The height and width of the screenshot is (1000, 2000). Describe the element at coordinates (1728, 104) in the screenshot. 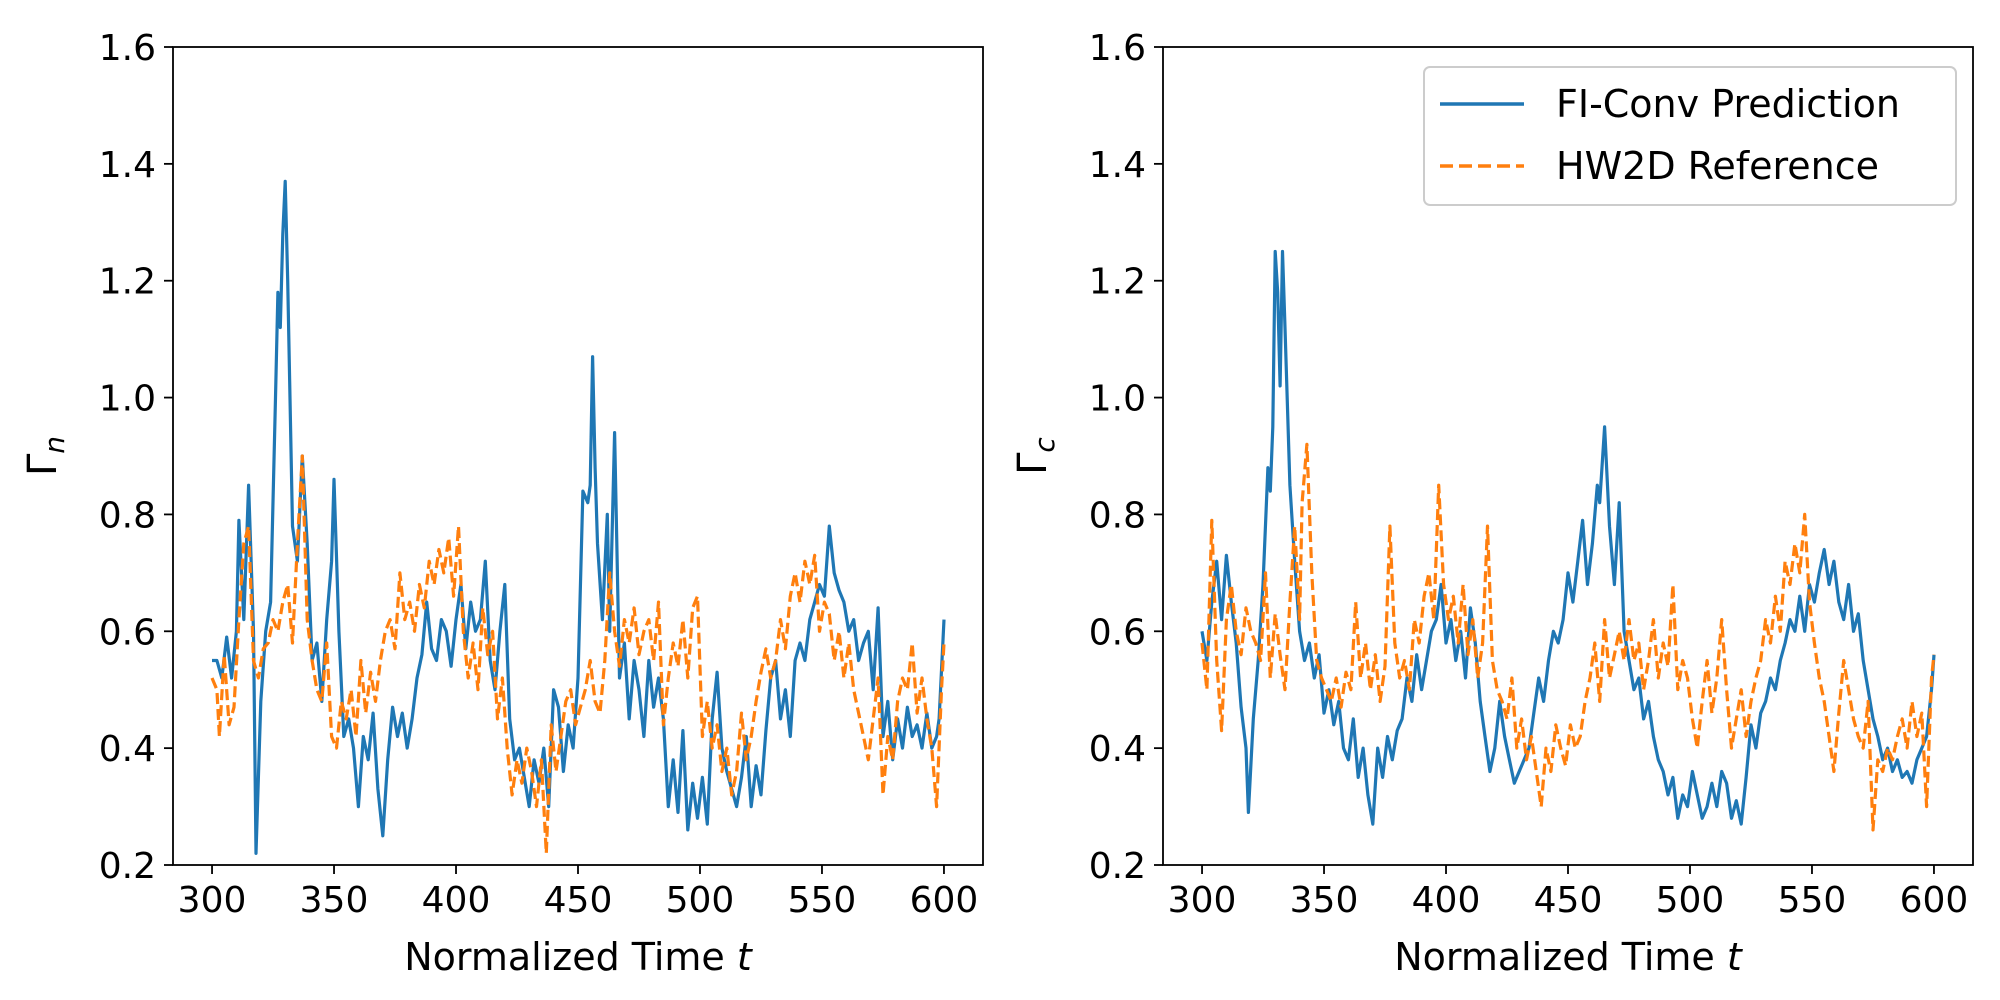

I see `legend-label-prediction: FI-Conv Prediction` at that location.